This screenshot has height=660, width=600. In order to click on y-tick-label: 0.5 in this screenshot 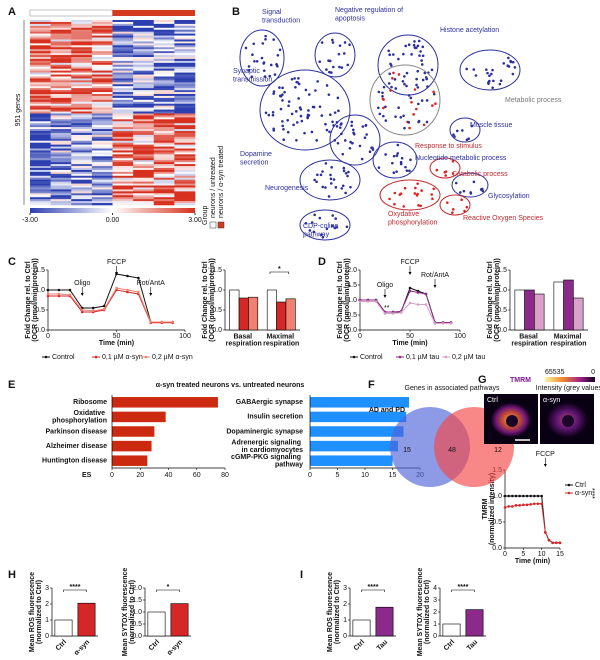, I will do `click(502, 310)`.